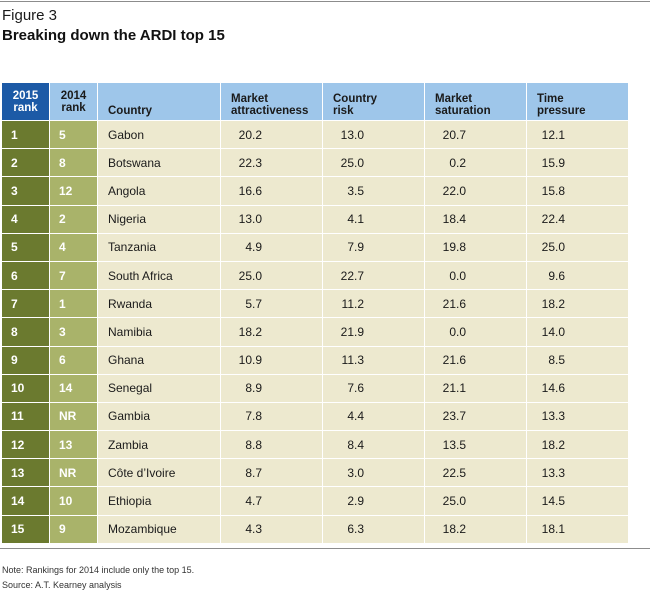 The image size is (650, 601). I want to click on cell-market-saturation: 13.5, so click(475, 445).